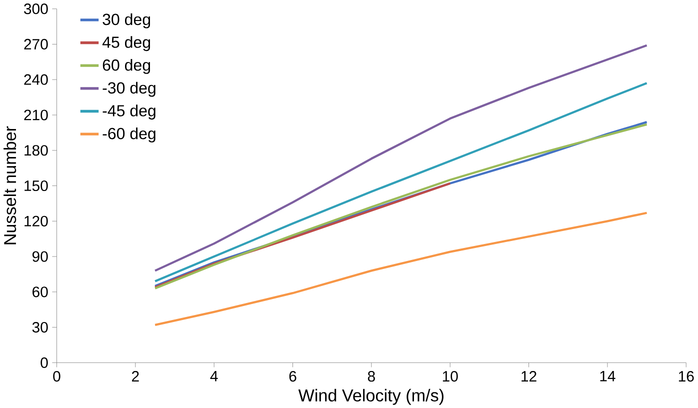 This screenshot has height=408, width=698. Describe the element at coordinates (44, 362) in the screenshot. I see `y-tick-label: 0` at that location.